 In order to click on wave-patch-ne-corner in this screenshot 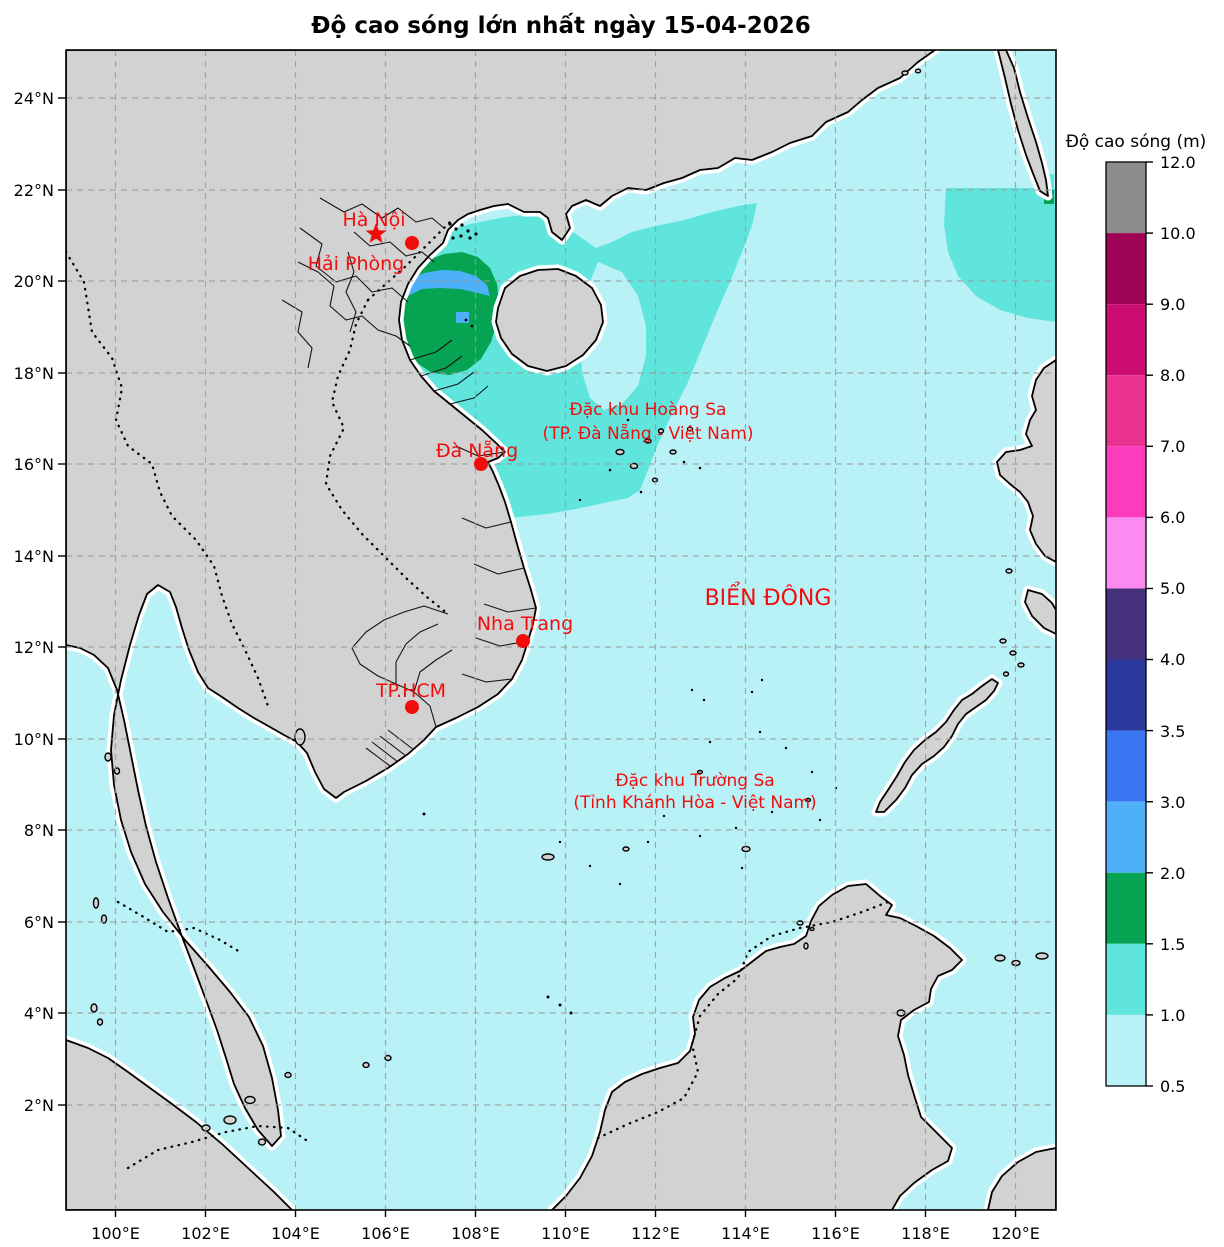, I will do `click(1000, 255)`.